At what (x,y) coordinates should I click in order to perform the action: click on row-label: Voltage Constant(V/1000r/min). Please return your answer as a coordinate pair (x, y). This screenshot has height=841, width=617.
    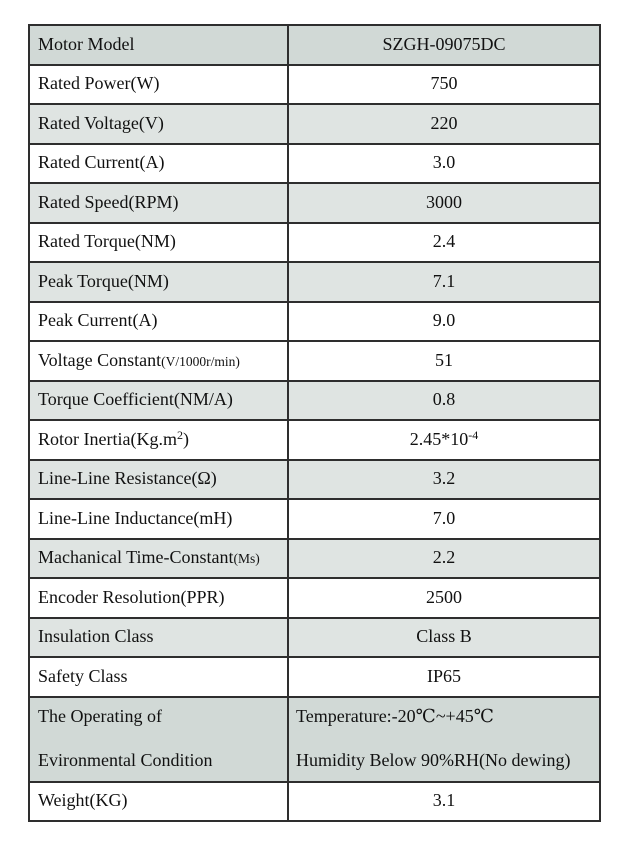
    Looking at the image, I should click on (158, 361).